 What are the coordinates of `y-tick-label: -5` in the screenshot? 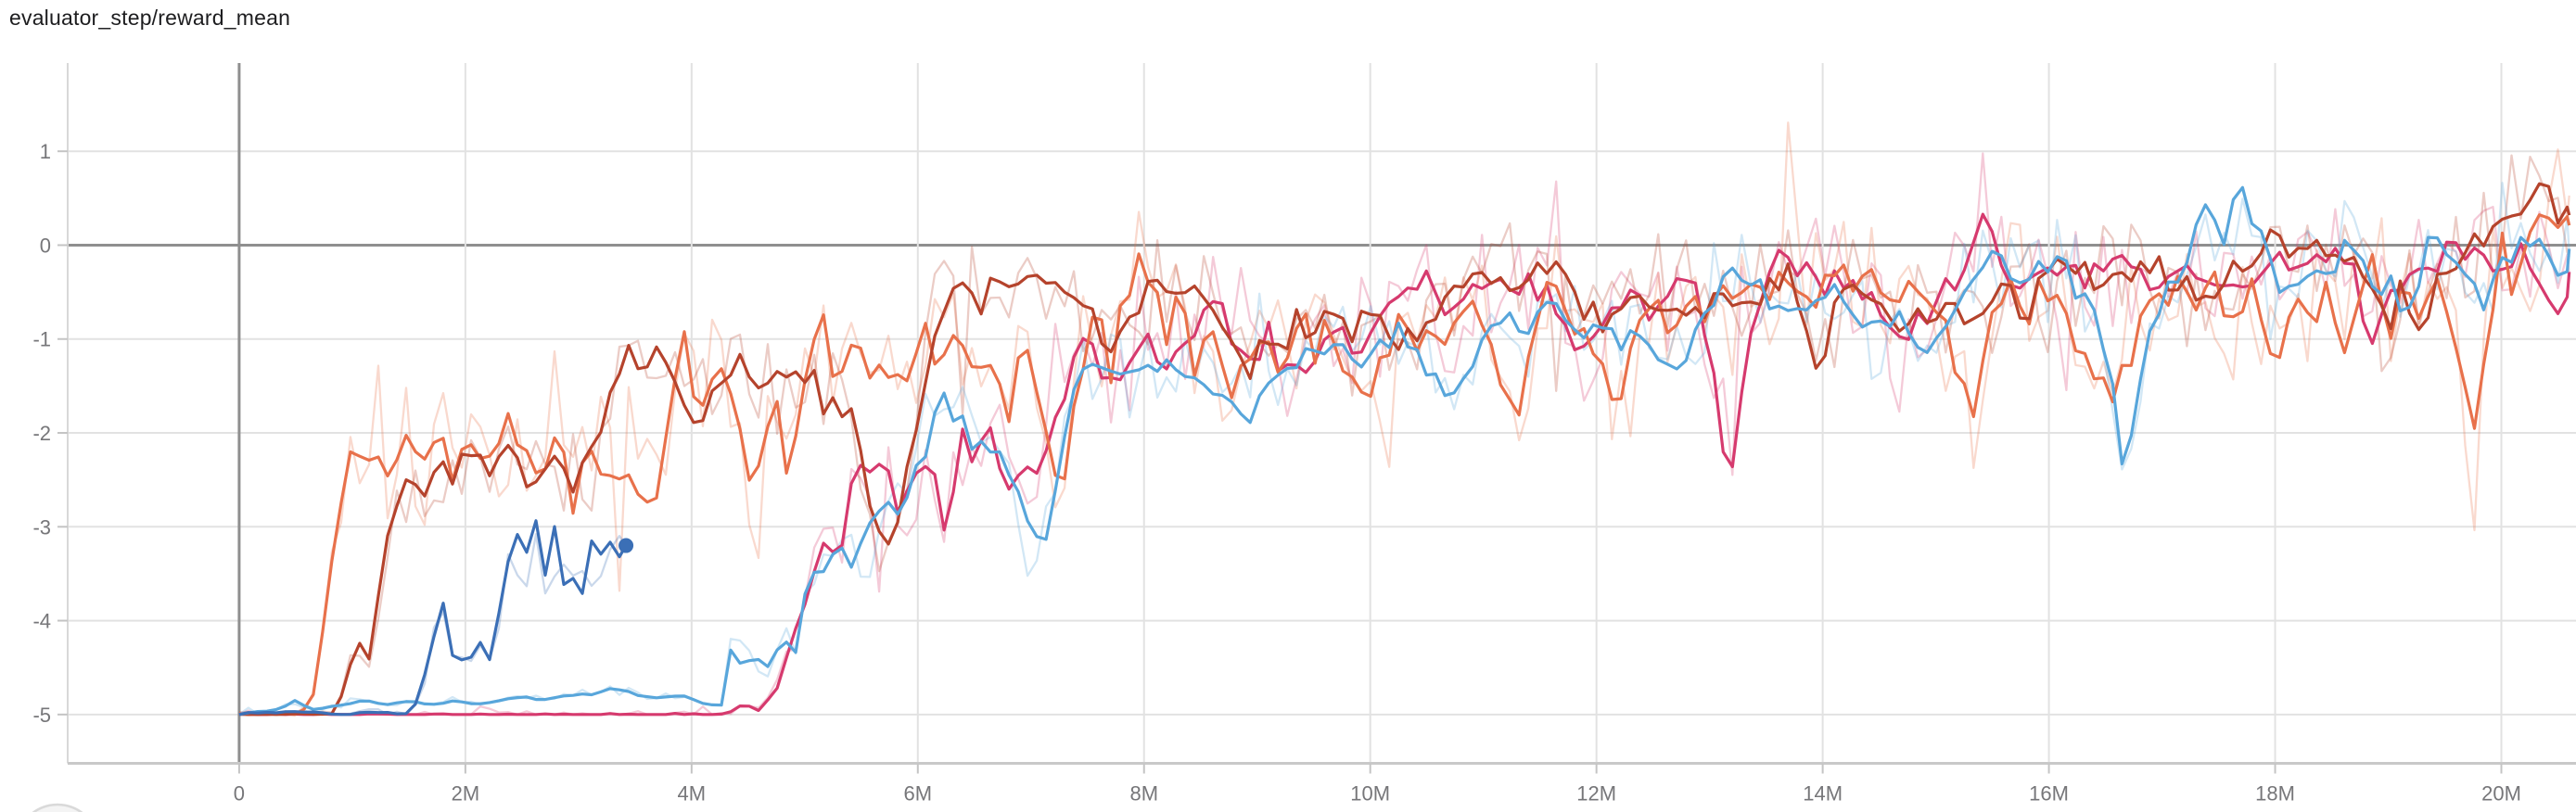 It's located at (41, 715).